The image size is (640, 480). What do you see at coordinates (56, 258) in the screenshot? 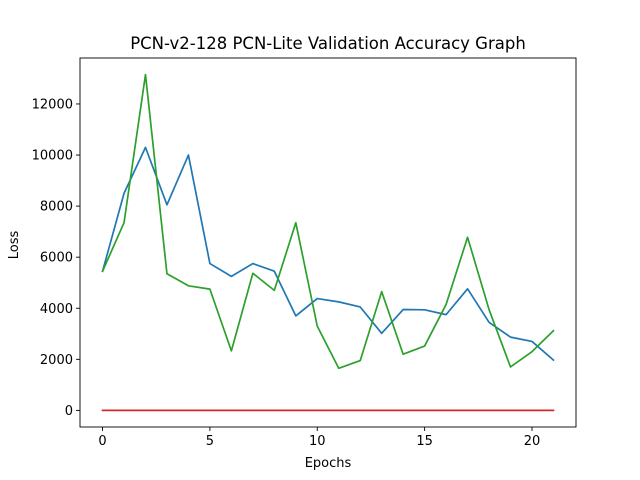
I see `y-tick-label: 6000` at bounding box center [56, 258].